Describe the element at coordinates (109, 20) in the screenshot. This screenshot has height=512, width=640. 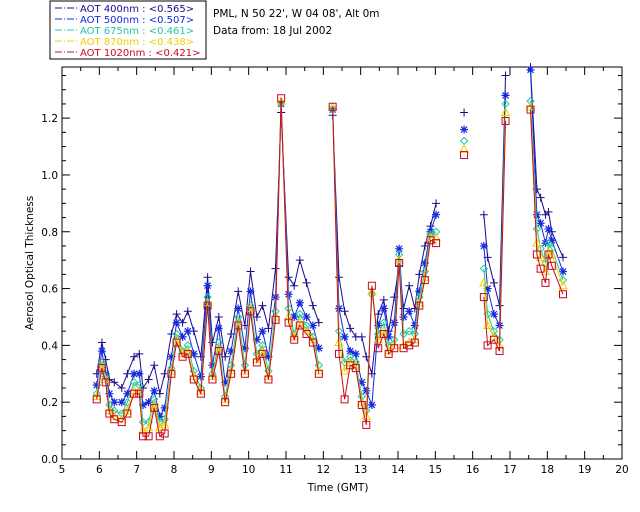
I see `legend-series-name: AOT 500nm` at that location.